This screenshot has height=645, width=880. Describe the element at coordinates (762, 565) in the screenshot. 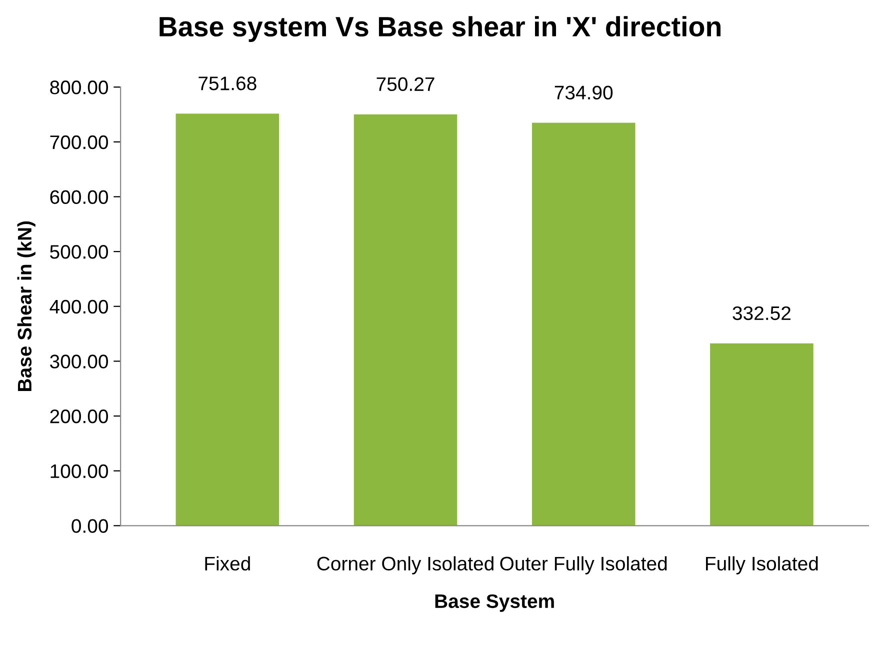

I see `x-tick-label: Fully Isolated` at that location.